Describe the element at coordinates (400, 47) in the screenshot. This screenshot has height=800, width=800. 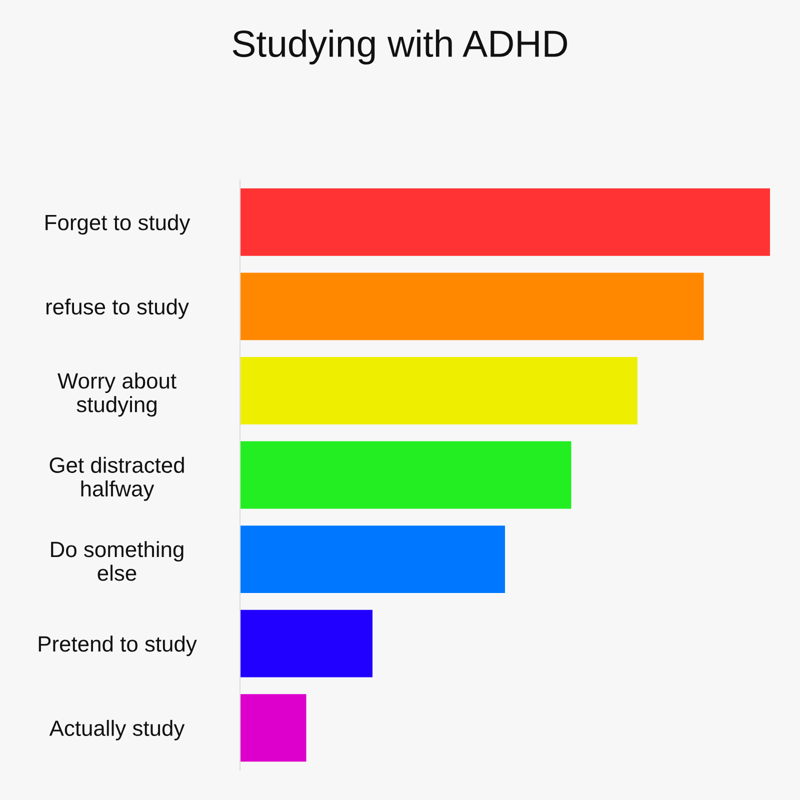
I see `chart-title: Studying with ADHD` at that location.